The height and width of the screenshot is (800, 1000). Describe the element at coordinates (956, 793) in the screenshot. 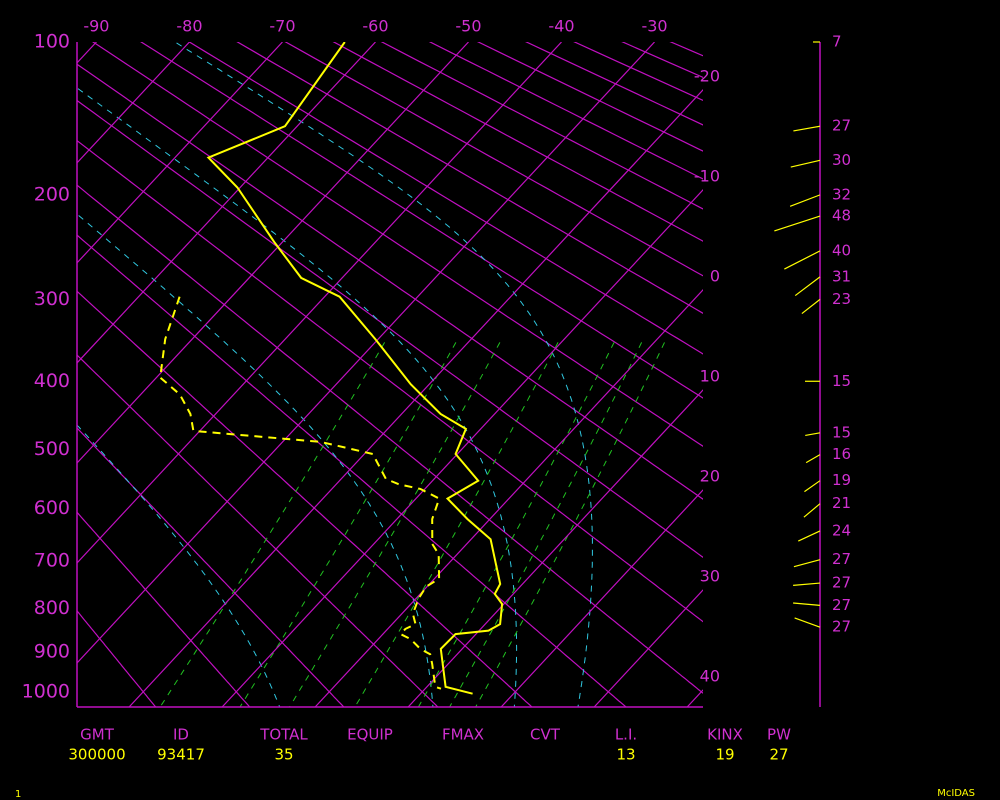

I see `brand: McIDAS` at that location.